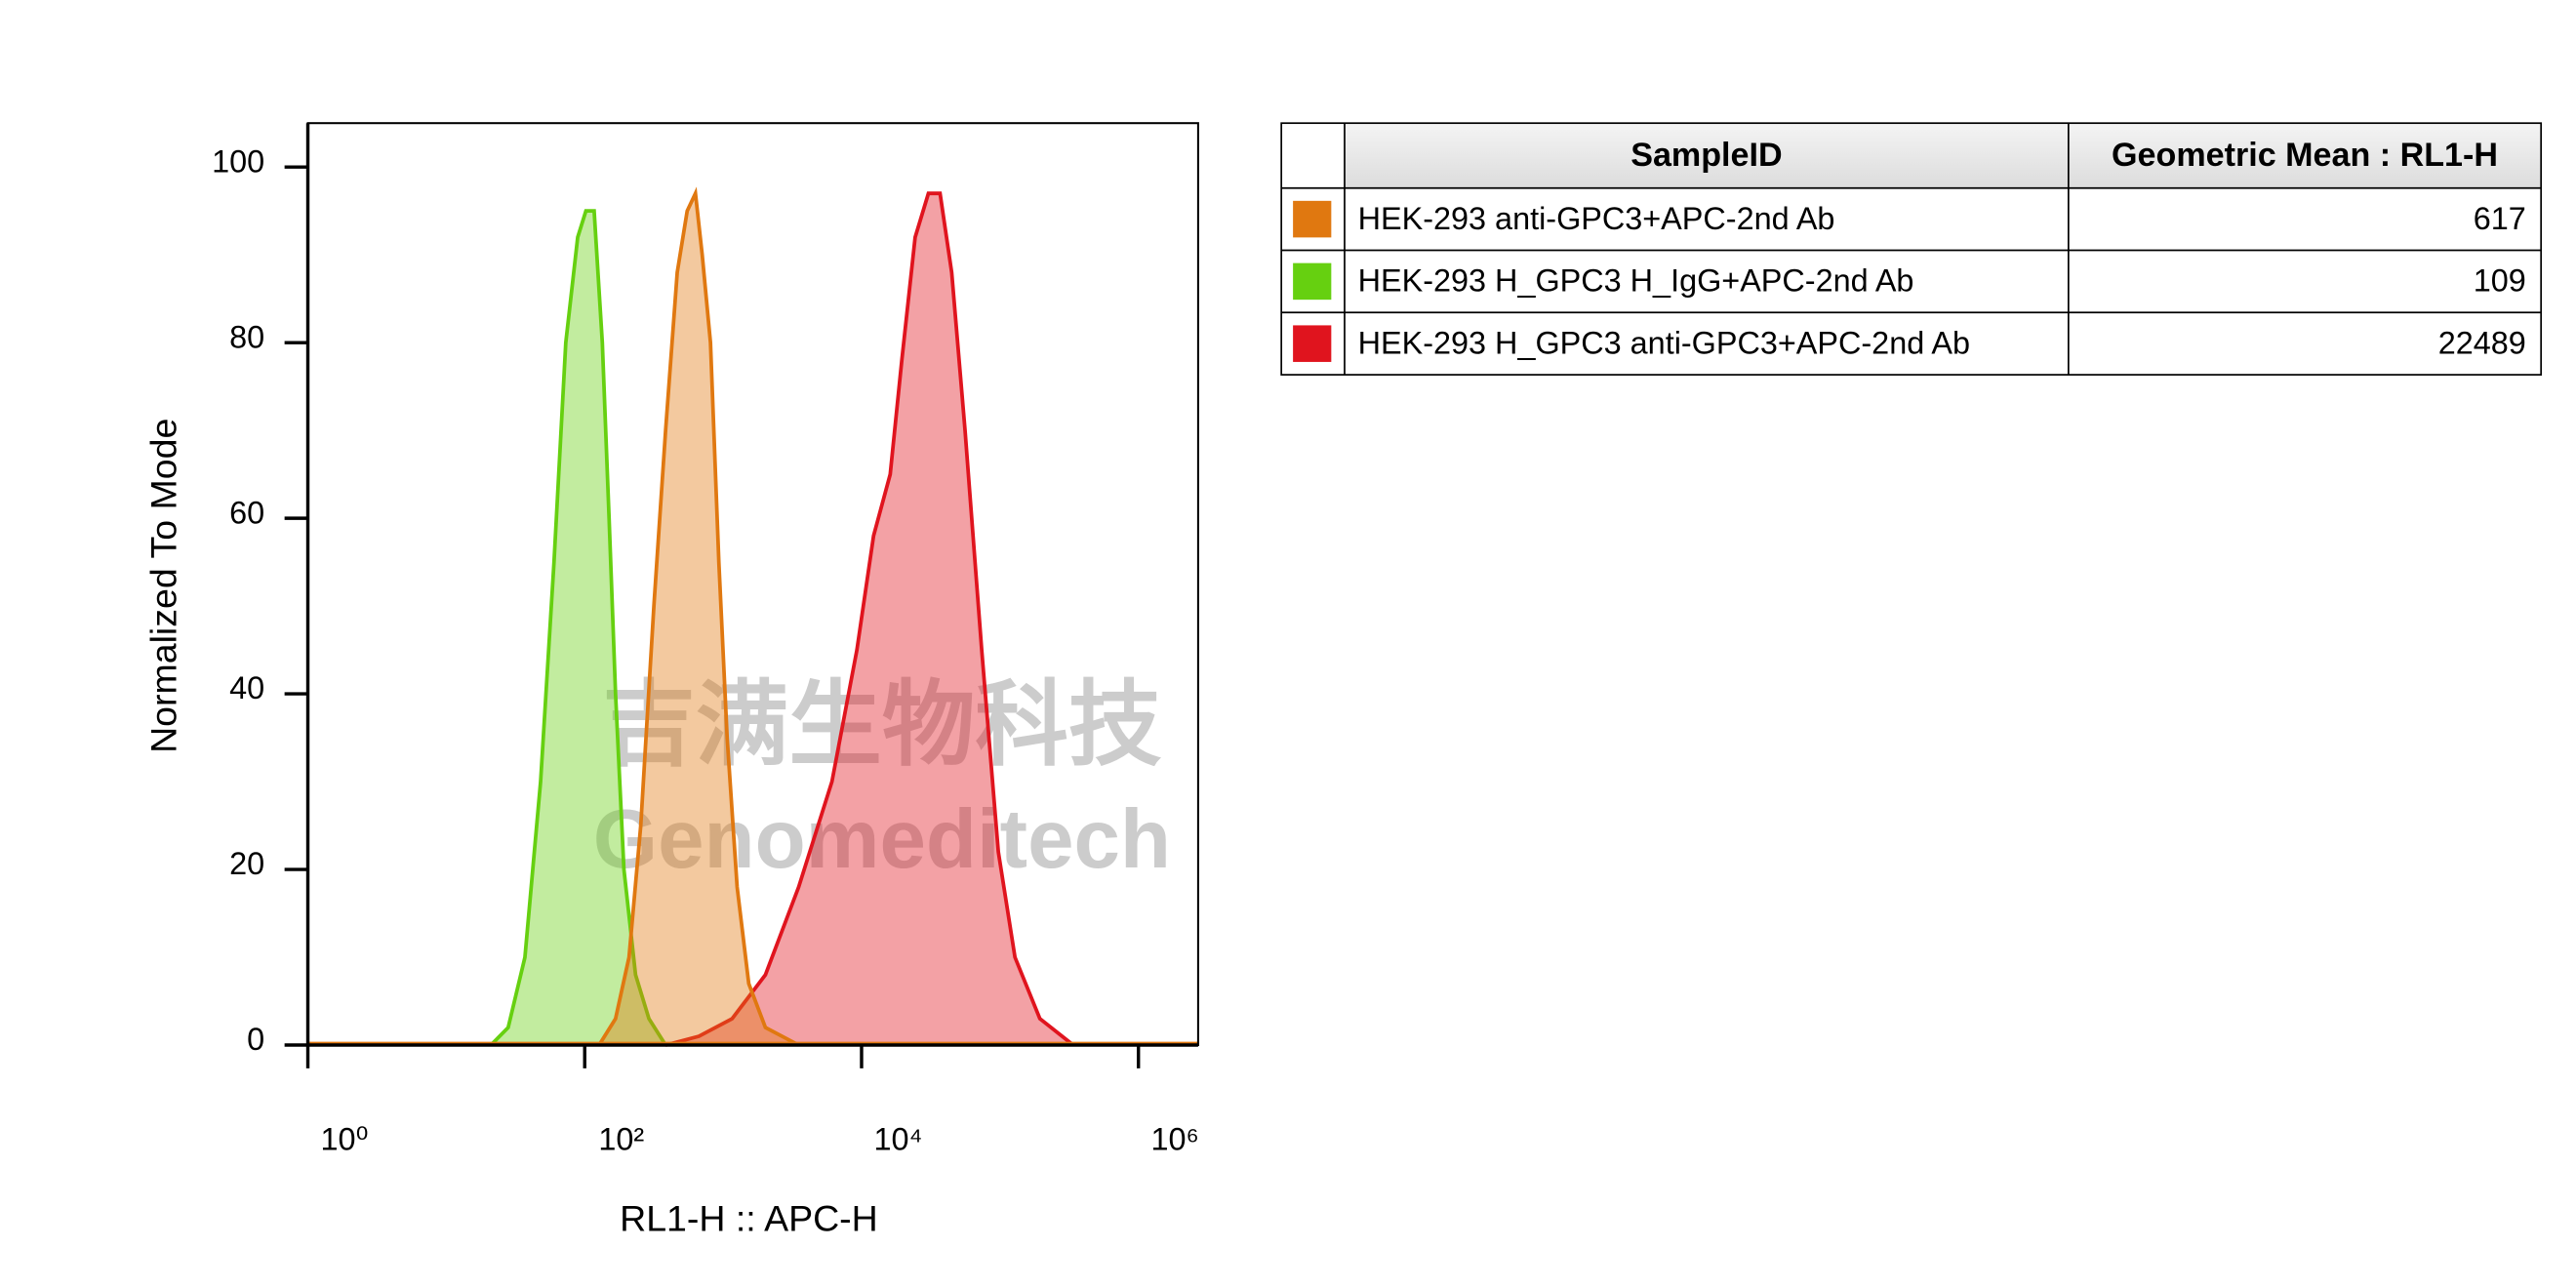 The width and height of the screenshot is (2576, 1288). I want to click on watermark-en: Genomeditech, so click(882, 839).